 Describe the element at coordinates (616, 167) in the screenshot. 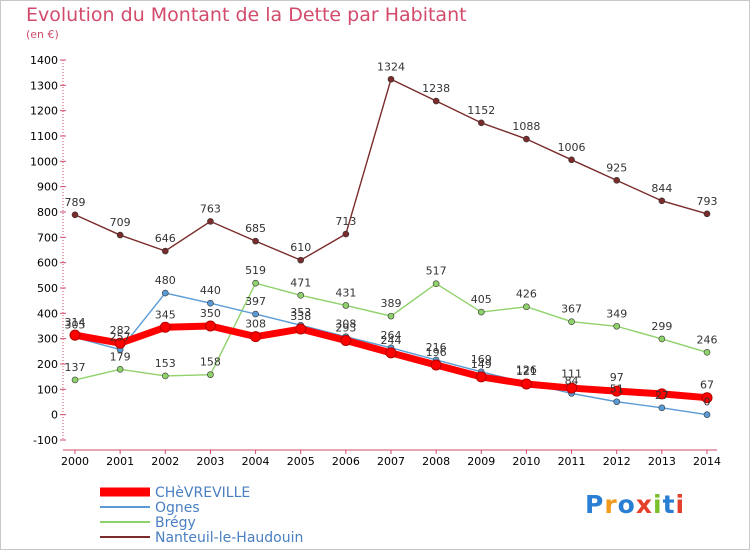

I see `data-label: 925` at that location.